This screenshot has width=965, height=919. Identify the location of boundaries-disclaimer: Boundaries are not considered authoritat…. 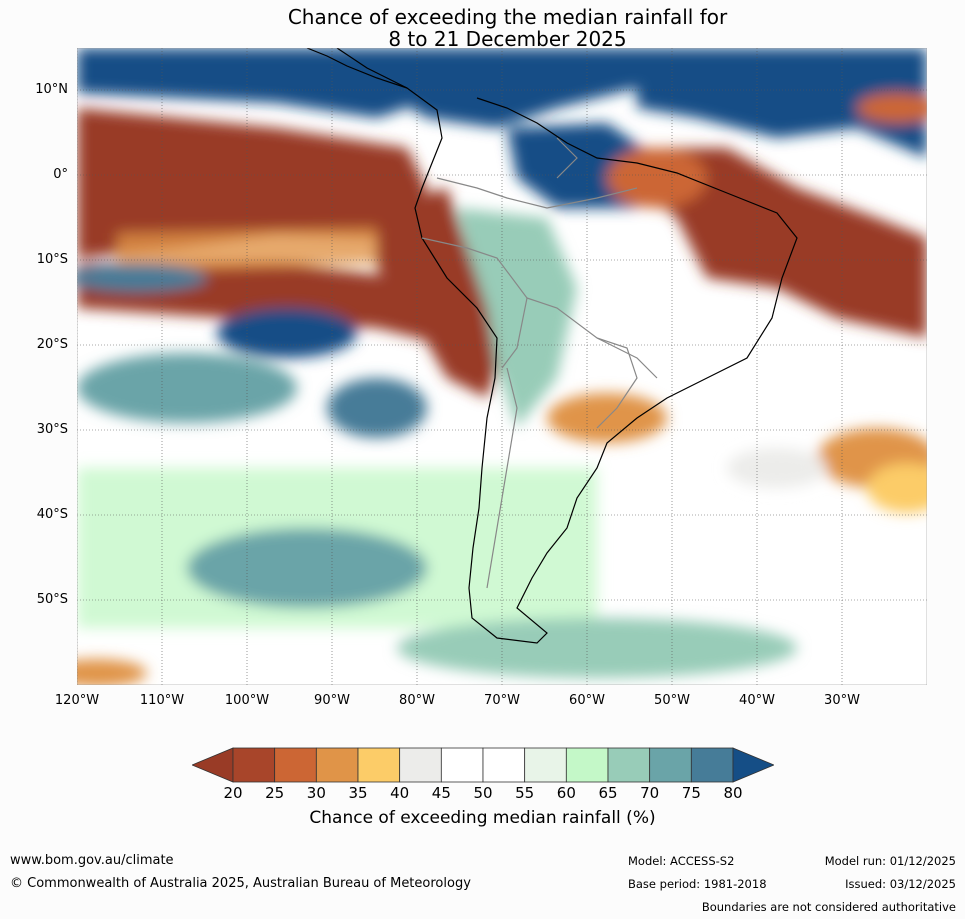
(828, 907).